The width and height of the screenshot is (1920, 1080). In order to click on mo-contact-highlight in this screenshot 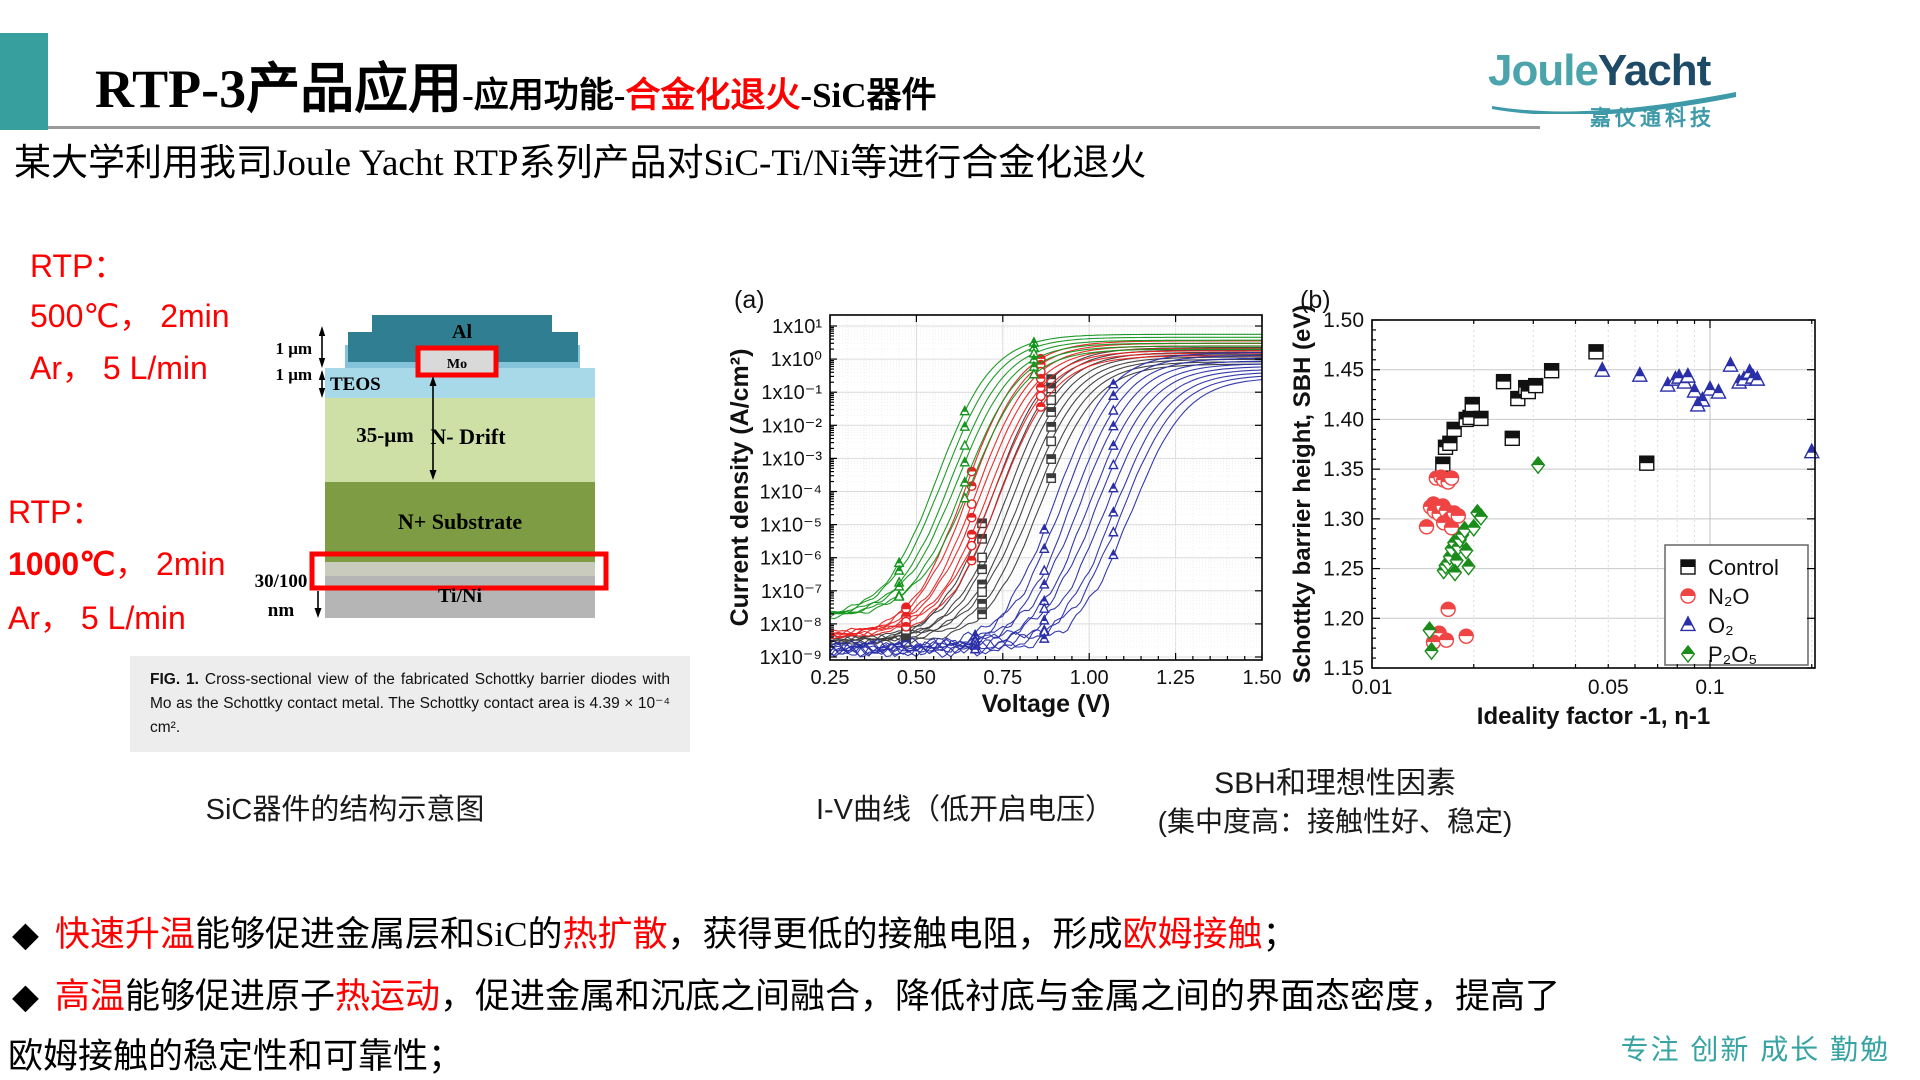, I will do `click(457, 361)`.